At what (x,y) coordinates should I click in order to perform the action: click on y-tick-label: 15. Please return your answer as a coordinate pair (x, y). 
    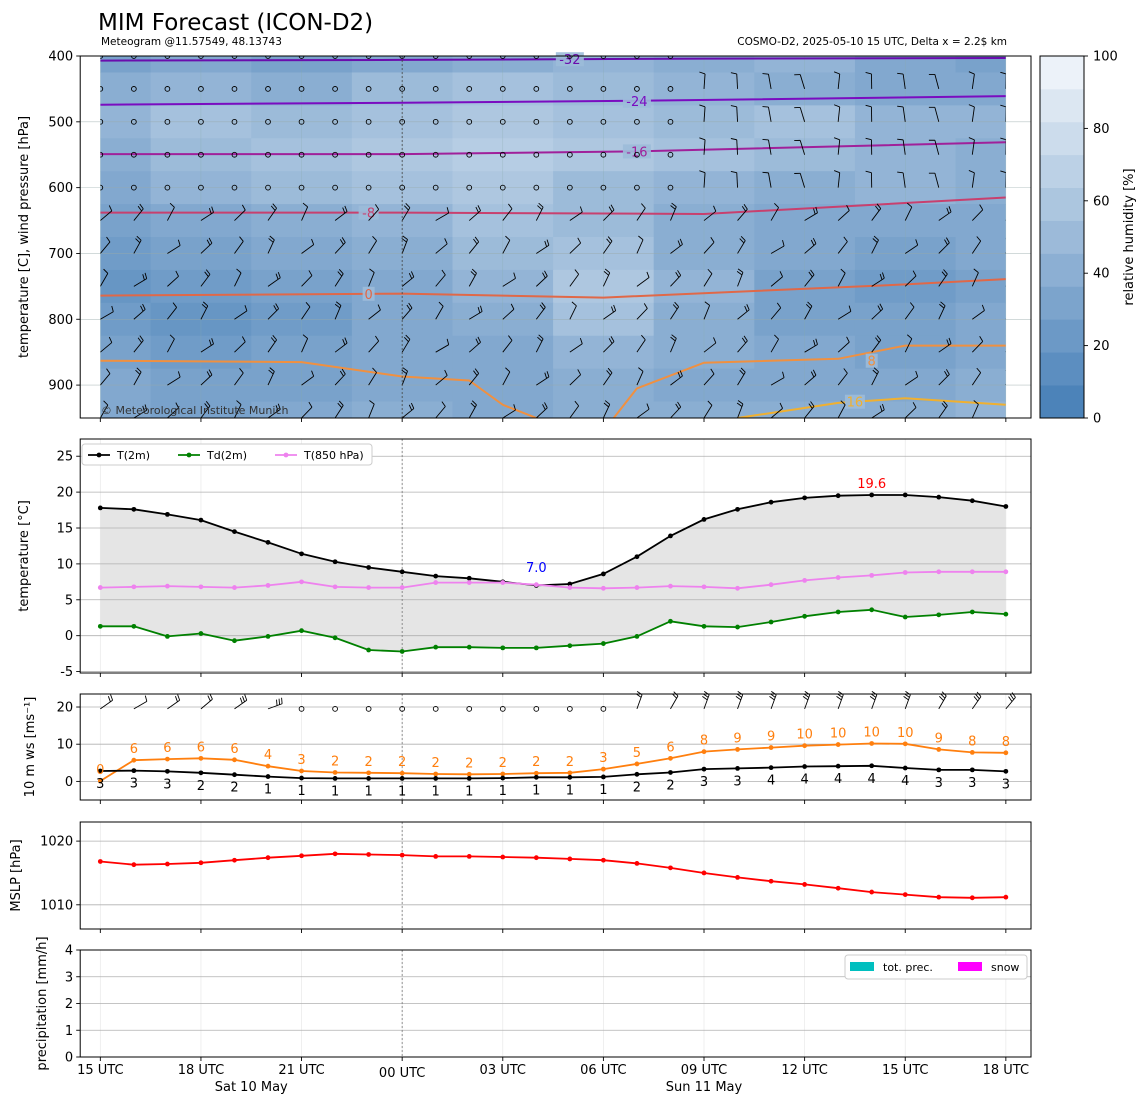
    Looking at the image, I should click on (65, 529).